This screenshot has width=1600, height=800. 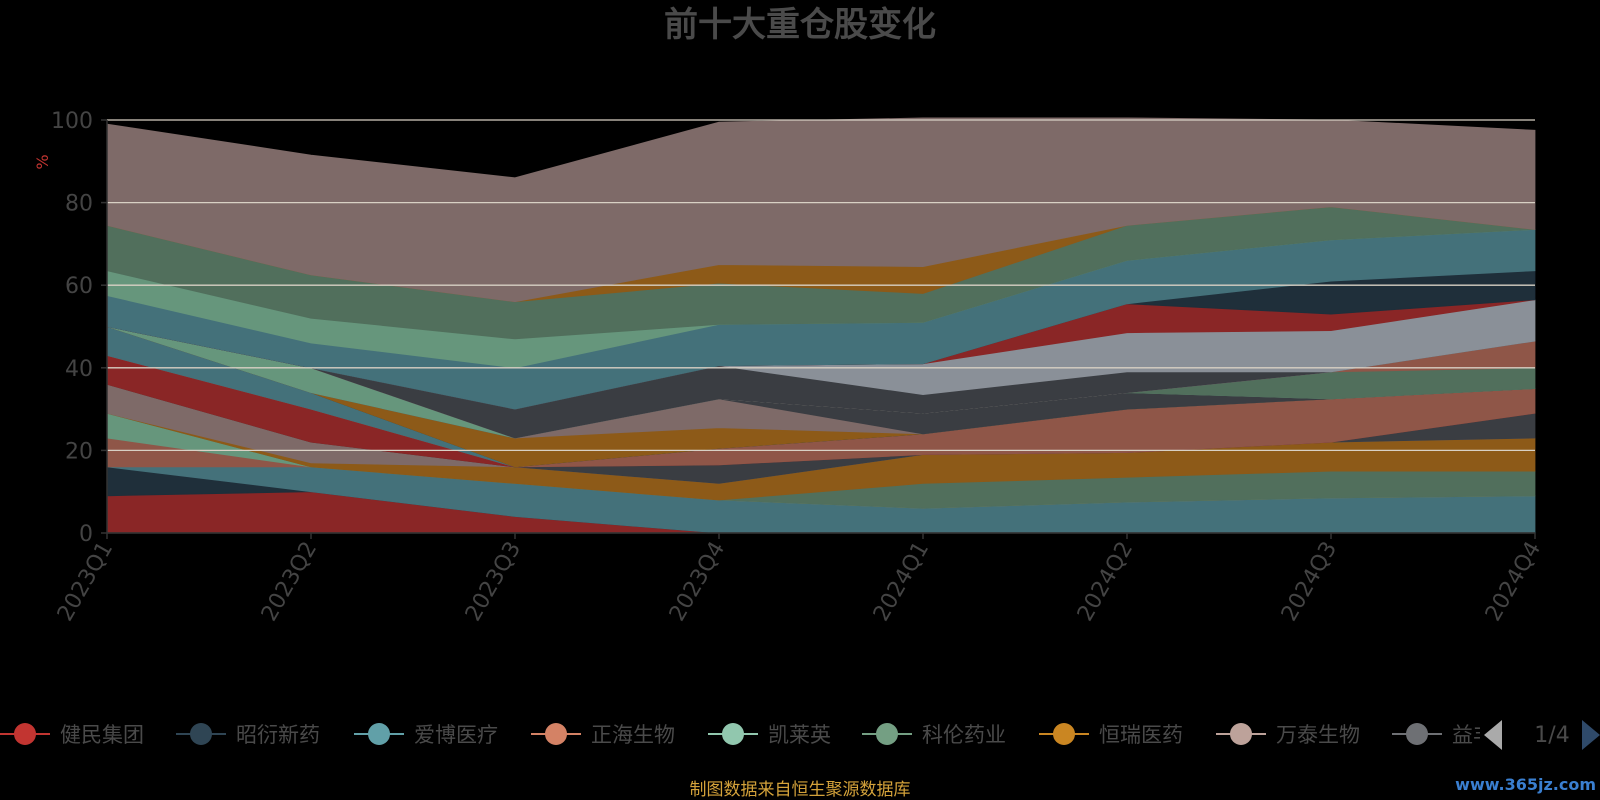 I want to click on legend-item: 爱博医疗, so click(x=426, y=735).